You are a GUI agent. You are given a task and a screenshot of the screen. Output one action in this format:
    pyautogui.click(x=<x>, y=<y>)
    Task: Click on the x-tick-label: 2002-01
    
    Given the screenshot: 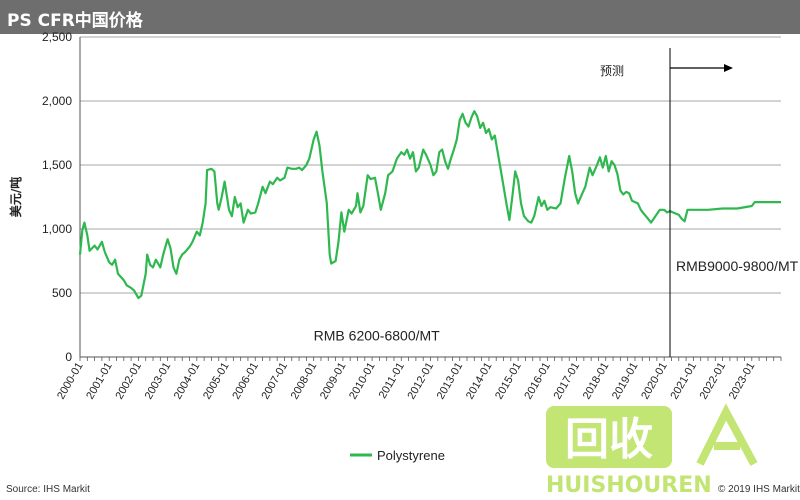 What is the action you would take?
    pyautogui.click(x=128, y=381)
    